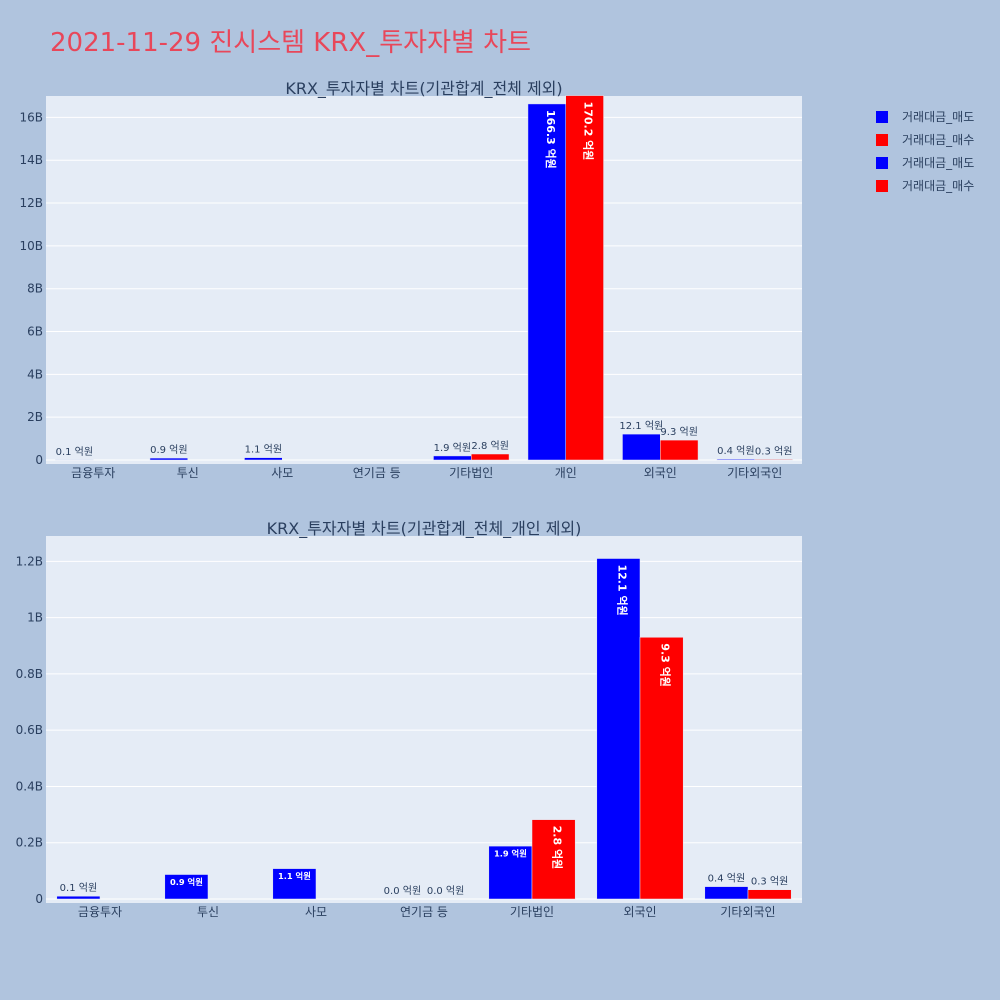 The image size is (1000, 1000). Describe the element at coordinates (423, 89) in the screenshot. I see `chart-title: KRX_투자자별 차트(기관합계_전체 제외)` at that location.